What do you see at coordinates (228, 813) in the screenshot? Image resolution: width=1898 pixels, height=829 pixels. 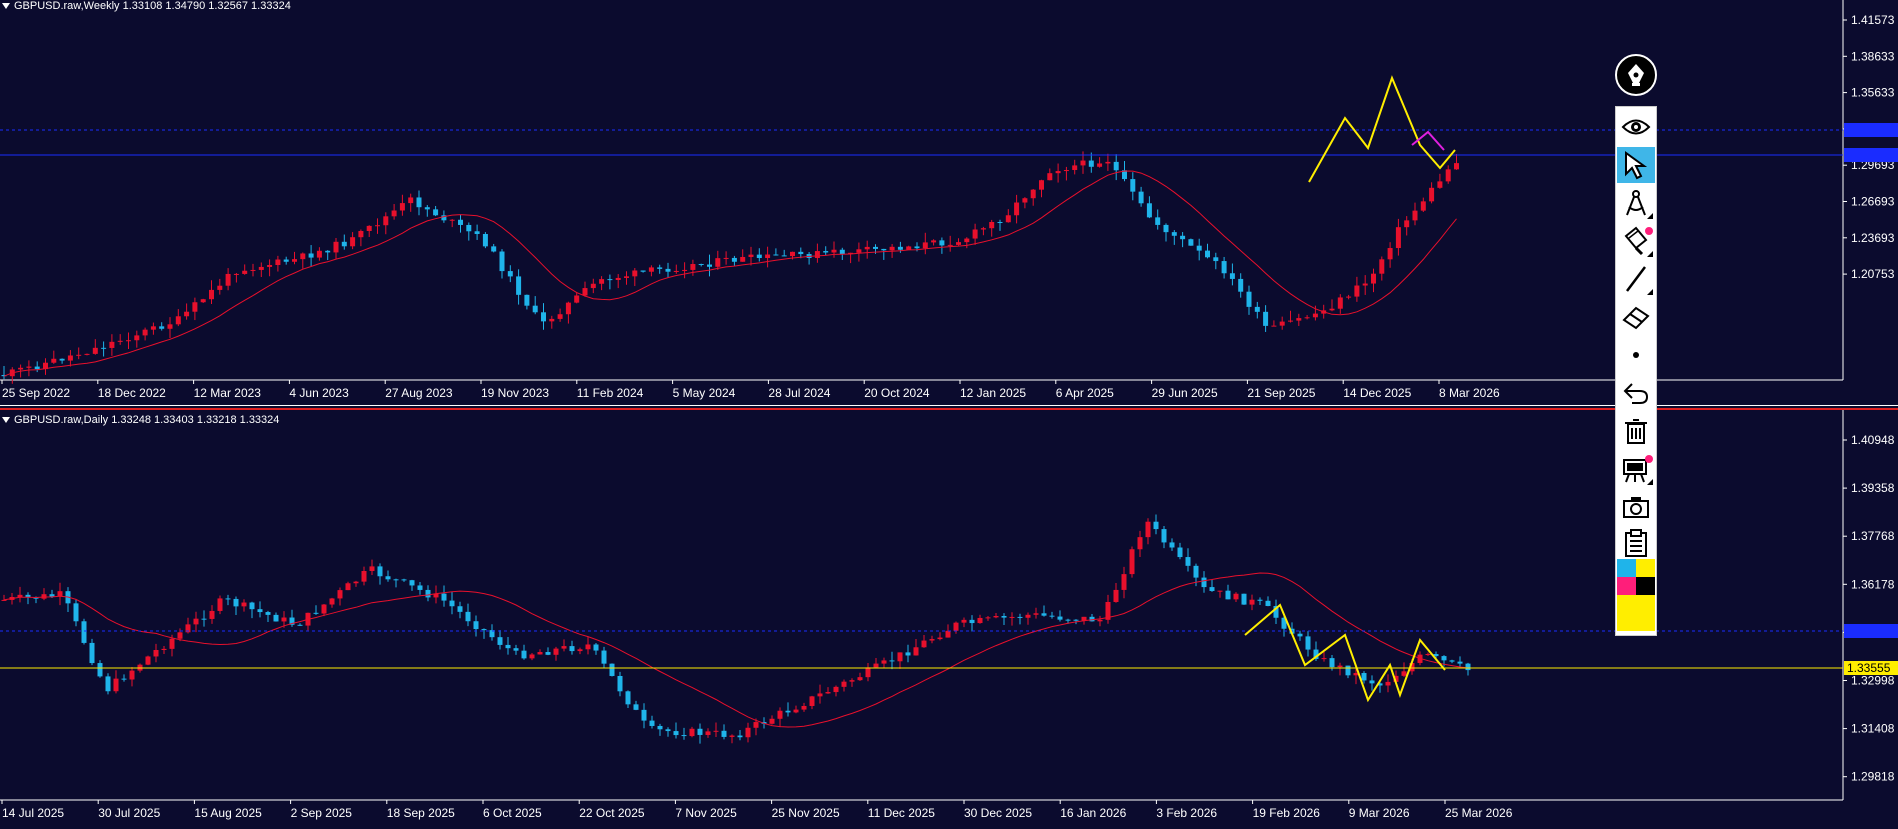 I see `date-label: 15 Aug 2025` at bounding box center [228, 813].